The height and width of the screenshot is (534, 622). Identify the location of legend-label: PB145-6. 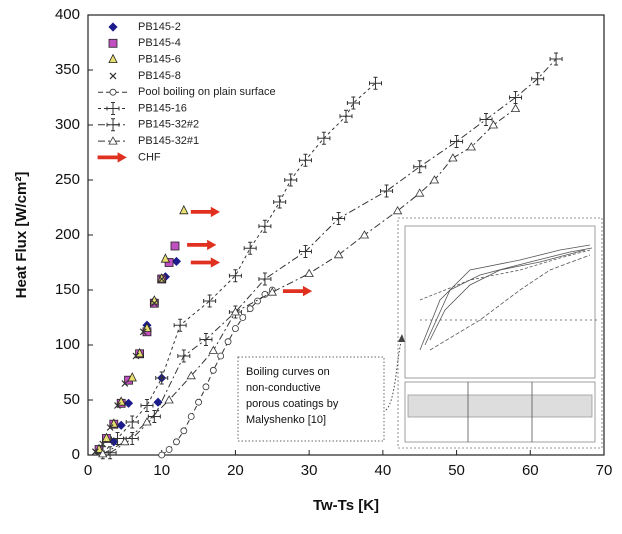
(159, 60).